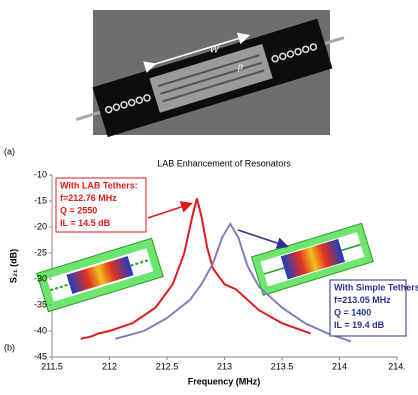  Describe the element at coordinates (40, 330) in the screenshot. I see `y-tick-label: -40` at that location.